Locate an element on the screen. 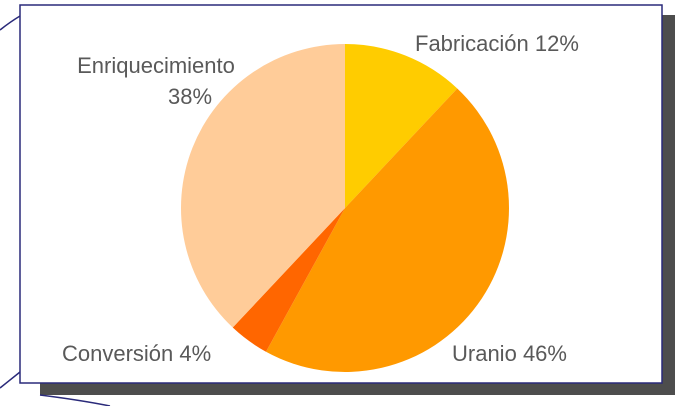  slice-value-label: 4% is located at coordinates (195, 353).